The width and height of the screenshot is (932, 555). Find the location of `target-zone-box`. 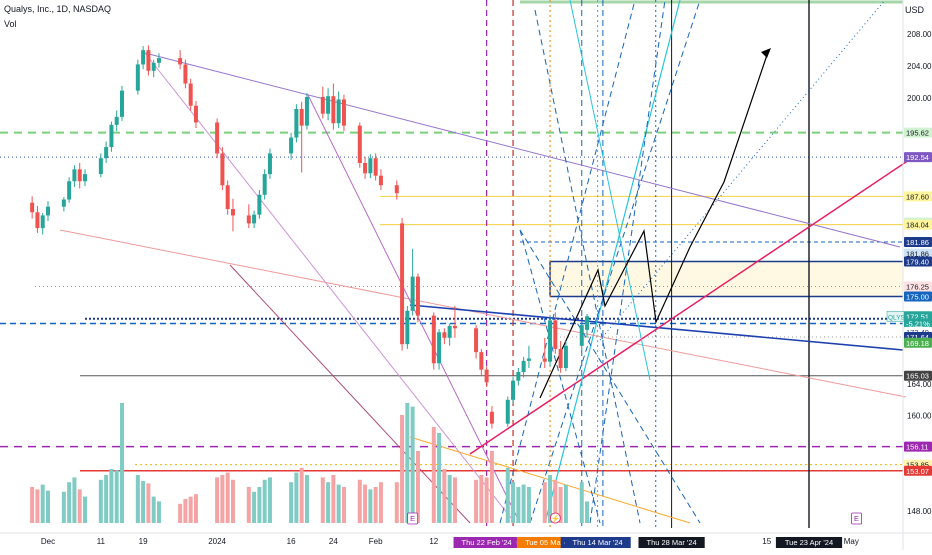

target-zone-box is located at coordinates (726, 279).